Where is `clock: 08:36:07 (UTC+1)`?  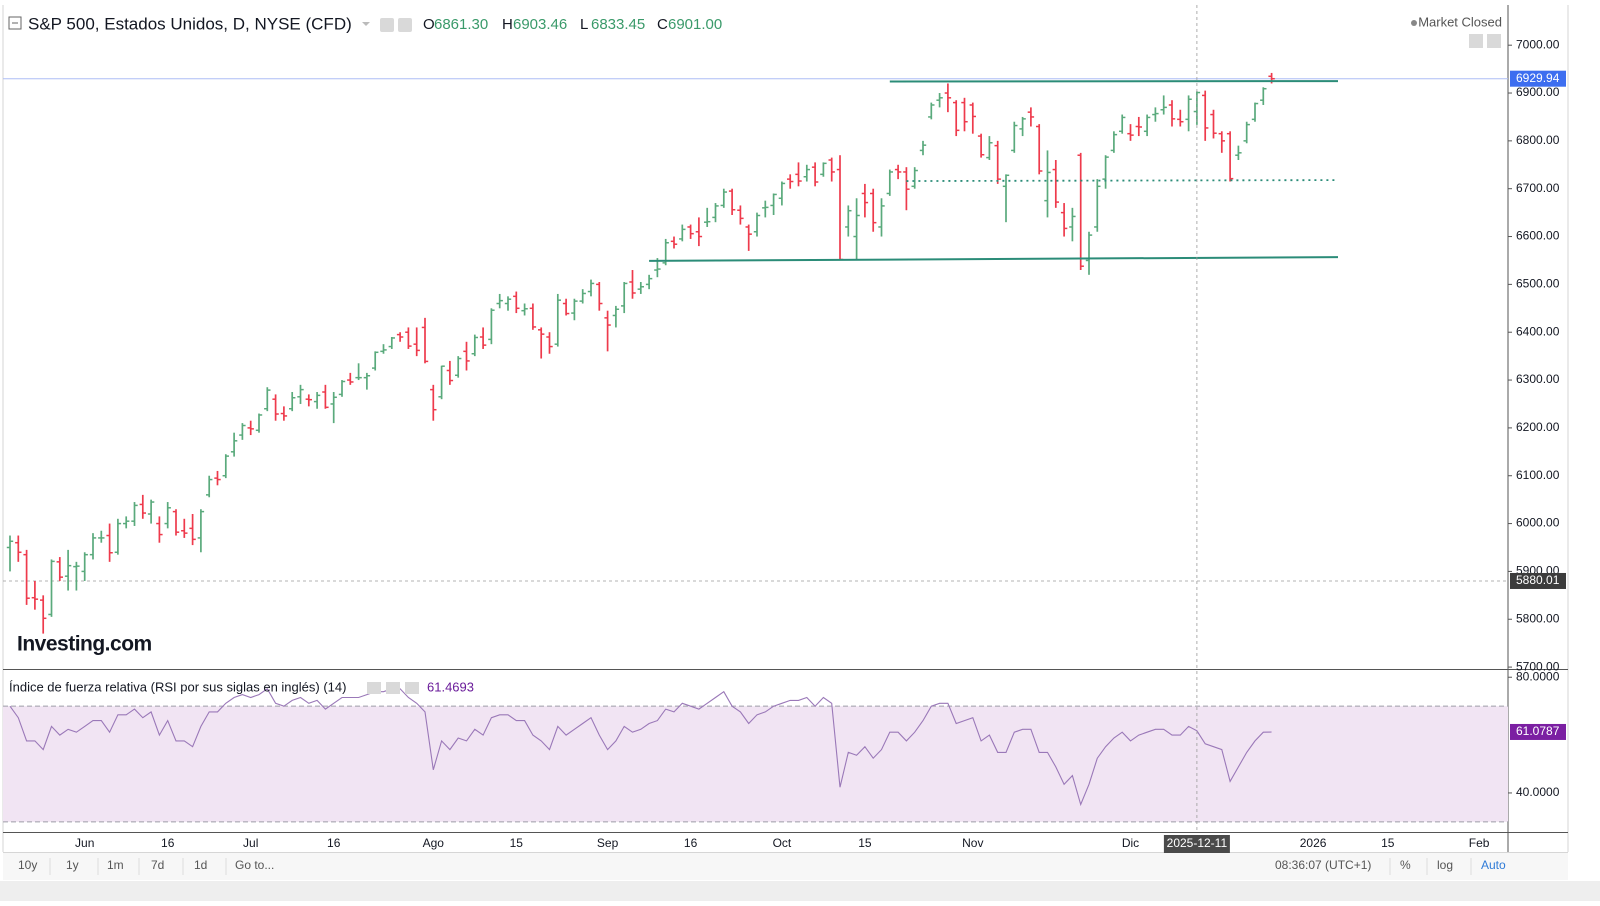 clock: 08:36:07 (UTC+1) is located at coordinates (1323, 865).